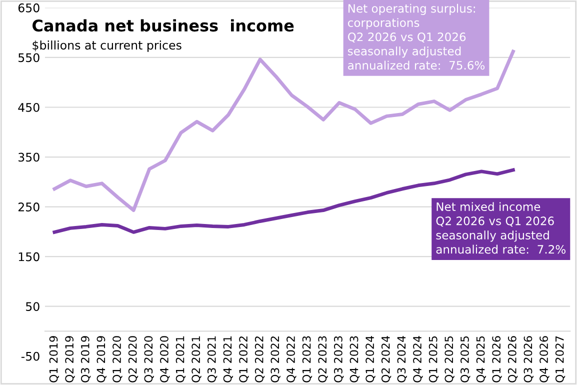 The width and height of the screenshot is (577, 385). I want to click on x-tick-label: Q3 2022, so click(275, 359).